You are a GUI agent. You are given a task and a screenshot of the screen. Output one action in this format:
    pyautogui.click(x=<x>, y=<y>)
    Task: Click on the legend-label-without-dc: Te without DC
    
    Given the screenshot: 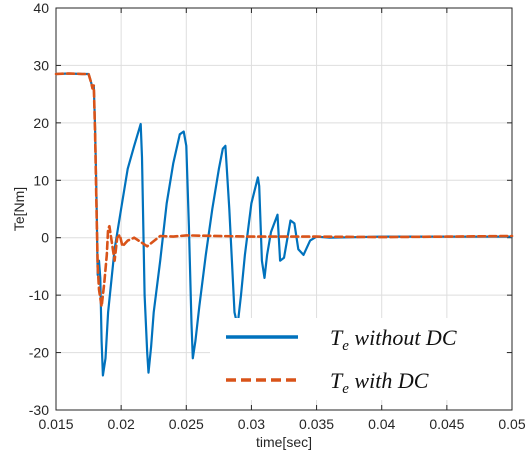 What is the action you would take?
    pyautogui.click(x=393, y=339)
    